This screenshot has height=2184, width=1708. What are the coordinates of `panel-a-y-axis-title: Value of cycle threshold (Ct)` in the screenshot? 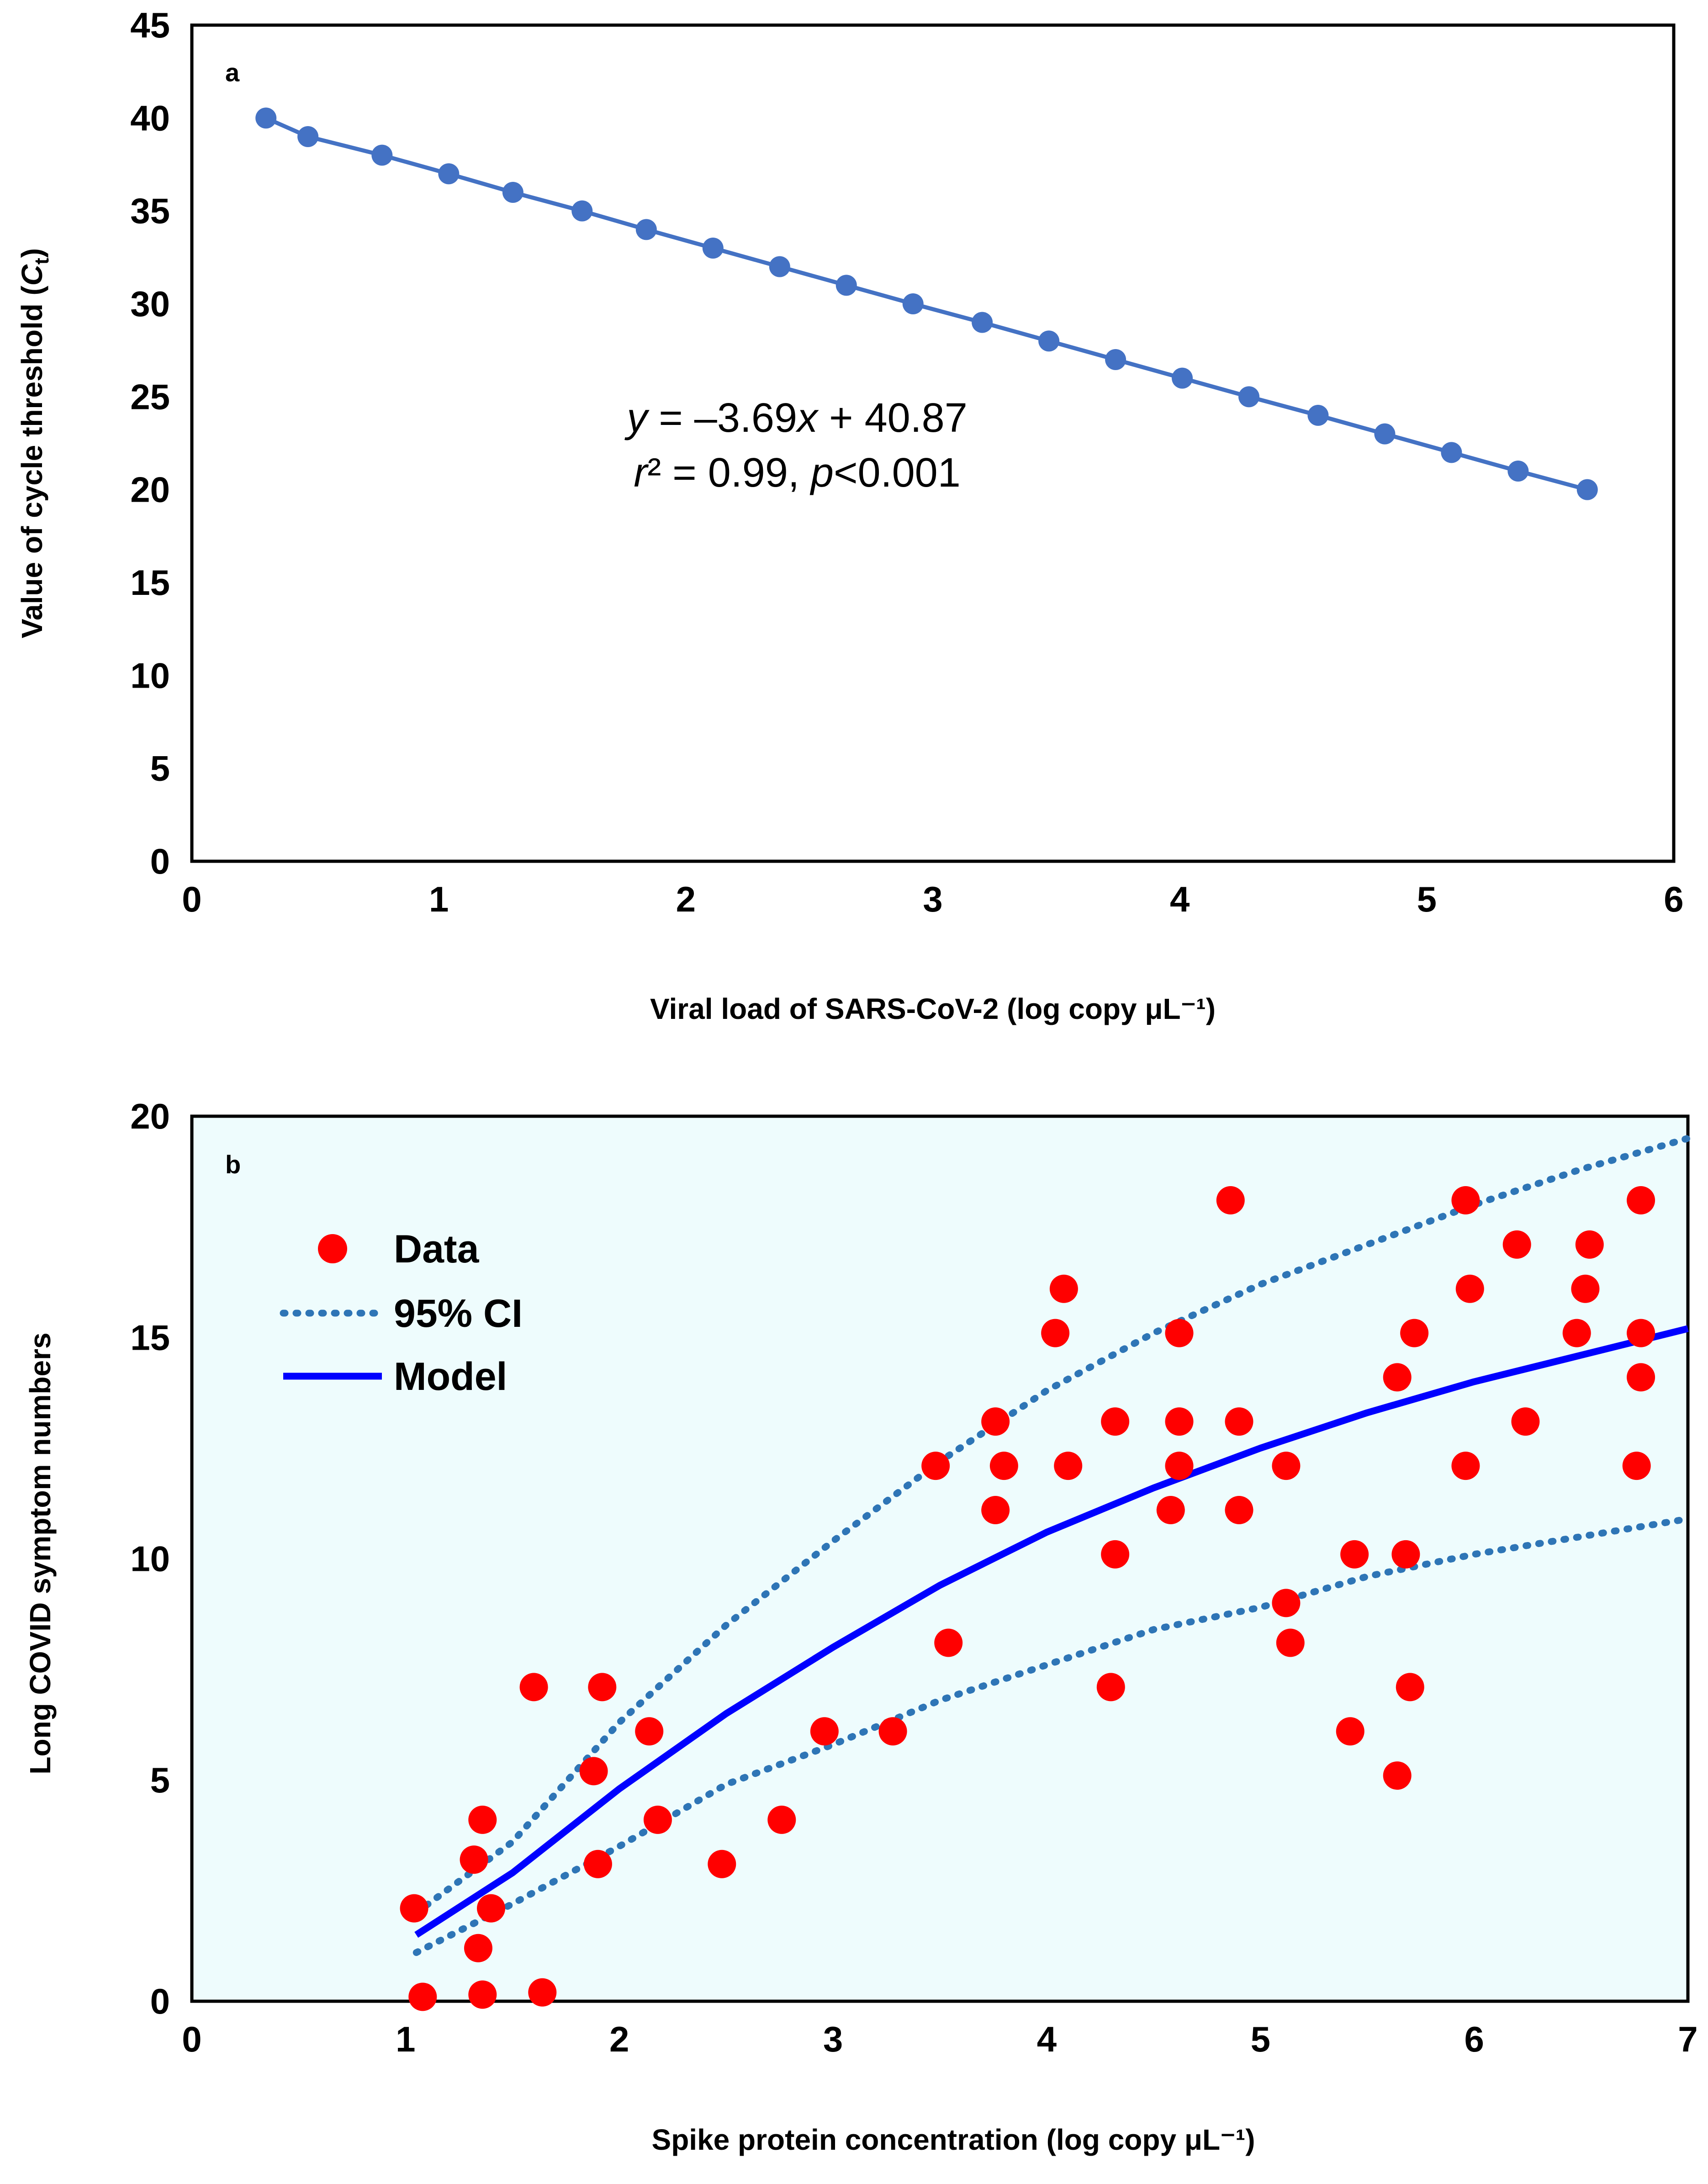 It's located at (34, 443).